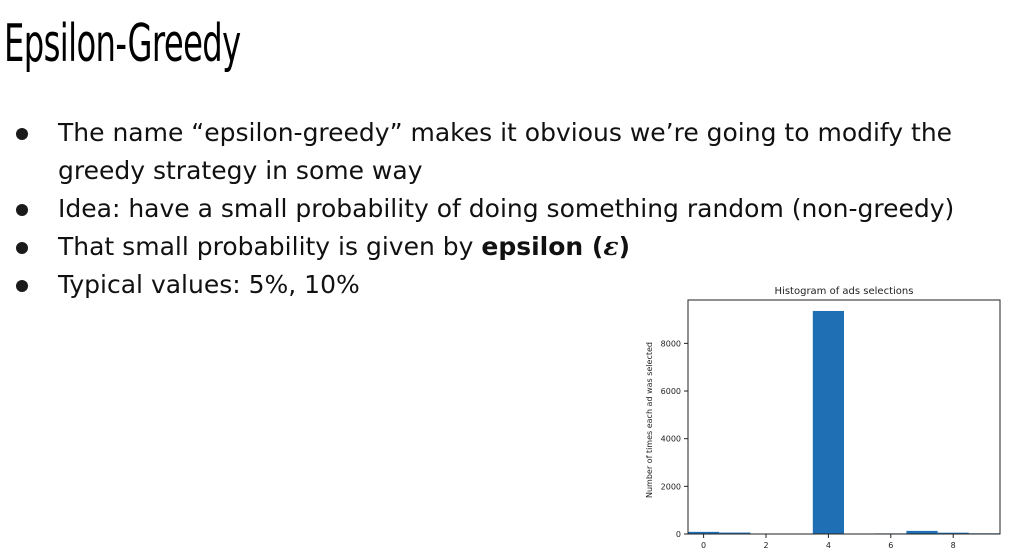 The height and width of the screenshot is (553, 1020). What do you see at coordinates (703, 545) in the screenshot?
I see `x-tick-label: 0` at bounding box center [703, 545].